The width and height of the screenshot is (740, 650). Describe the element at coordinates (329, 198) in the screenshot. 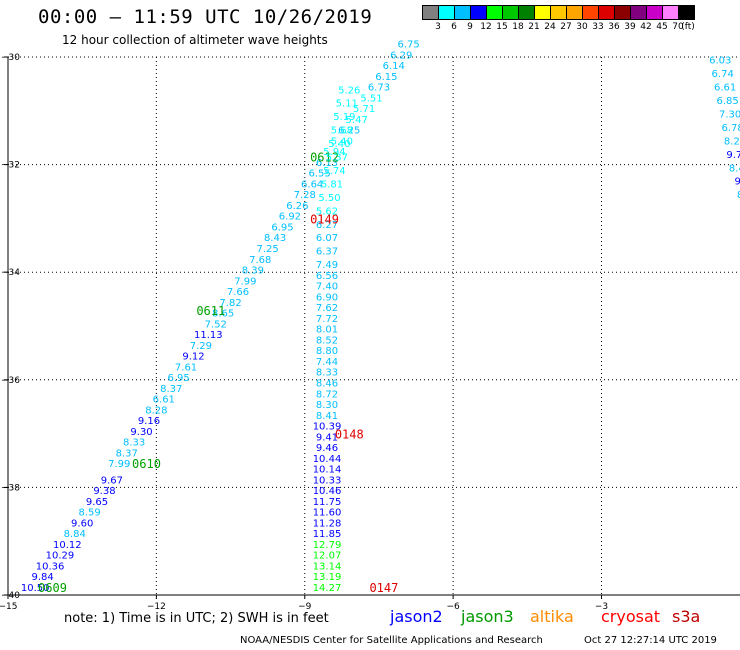

I see `wave-height-point: 5.50` at that location.